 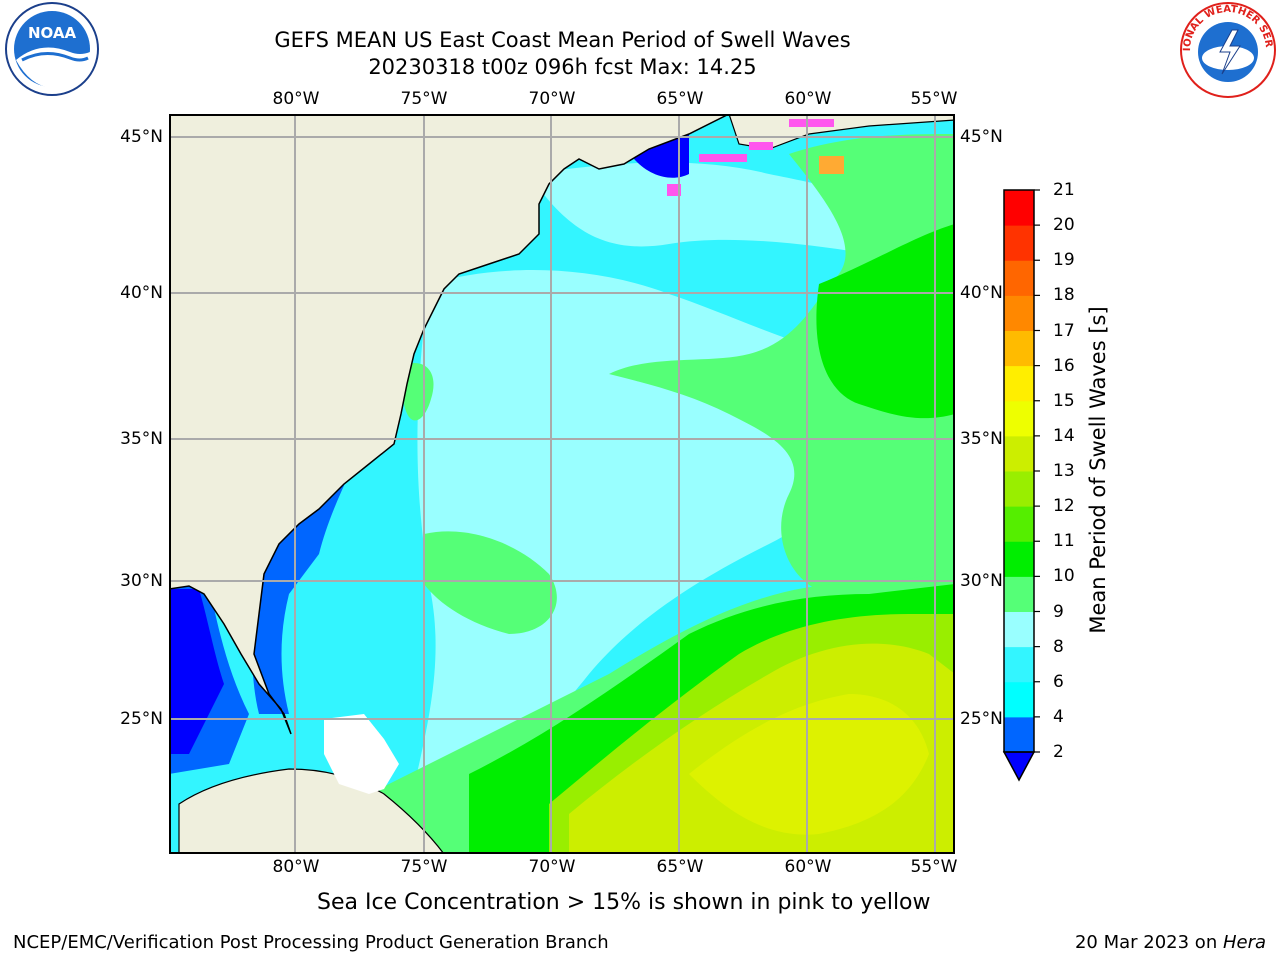 What do you see at coordinates (141, 439) in the screenshot?
I see `lat-tick-left: 35°N` at bounding box center [141, 439].